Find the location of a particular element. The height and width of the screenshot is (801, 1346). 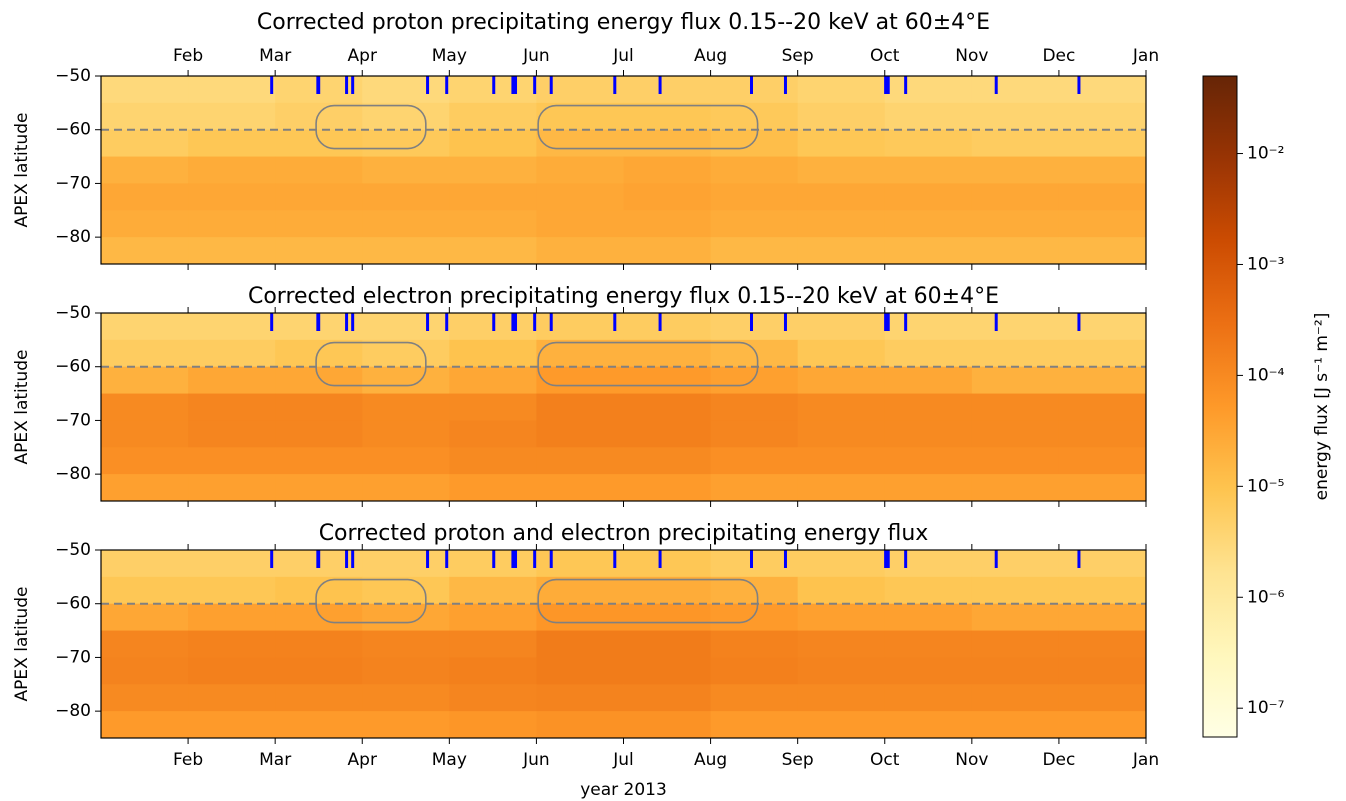

x-tick-label: Sep is located at coordinates (798, 760).